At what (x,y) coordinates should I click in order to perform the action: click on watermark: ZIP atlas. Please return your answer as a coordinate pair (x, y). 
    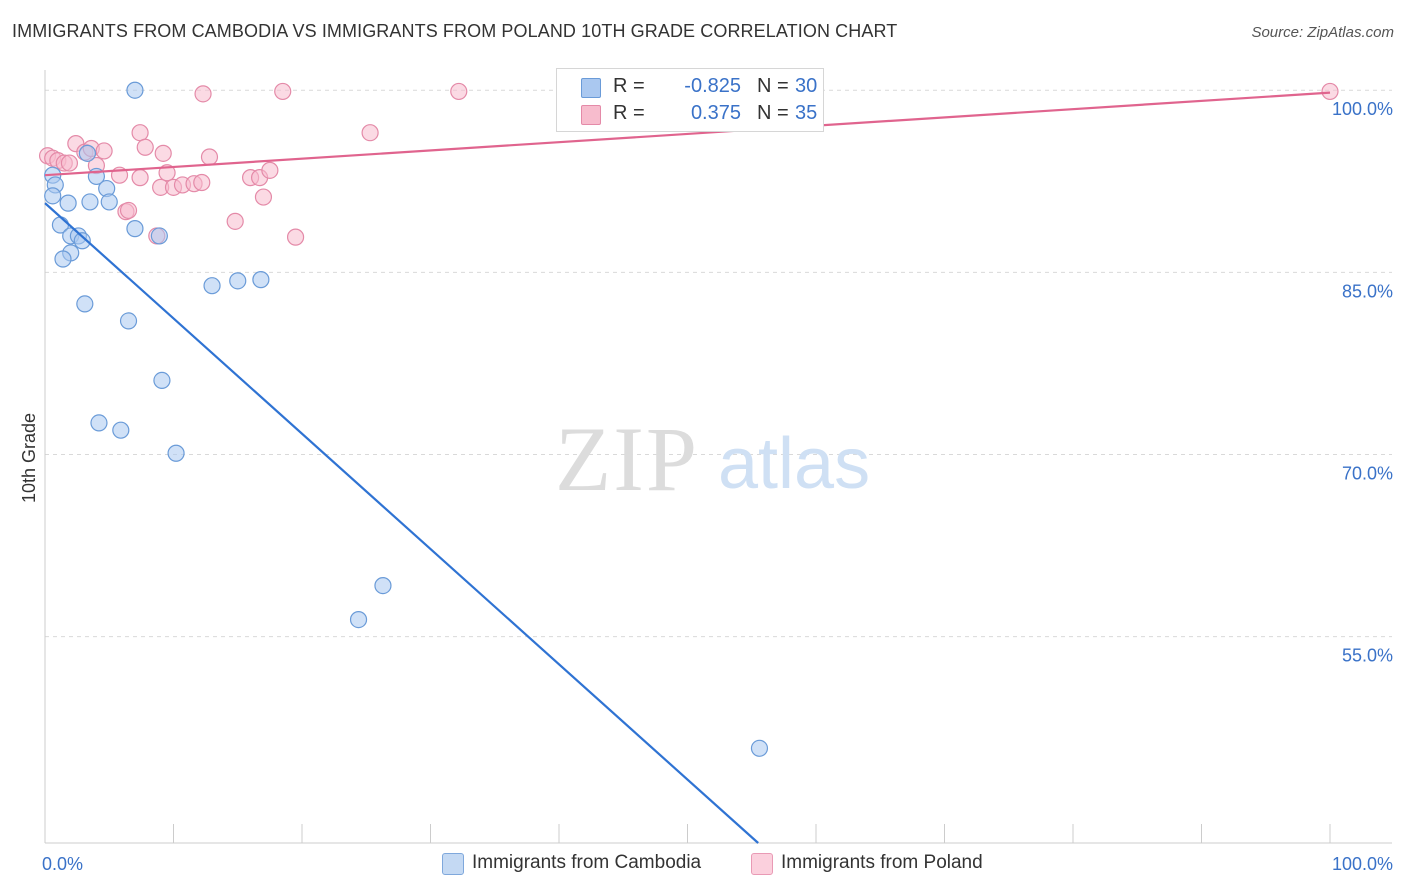
    Looking at the image, I should click on (712, 459).